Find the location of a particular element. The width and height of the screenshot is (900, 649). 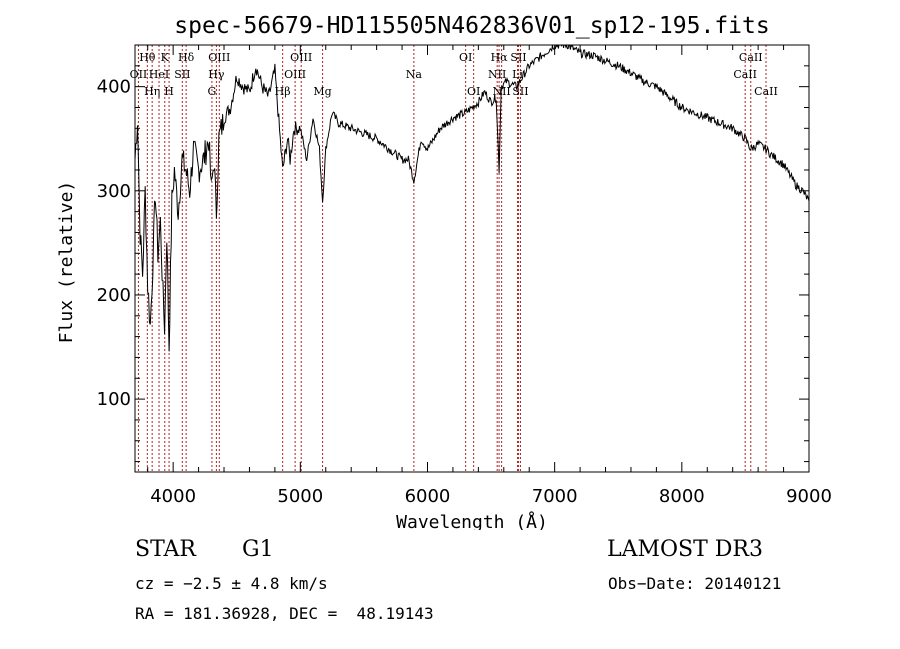

line-label: G is located at coordinates (212, 91).